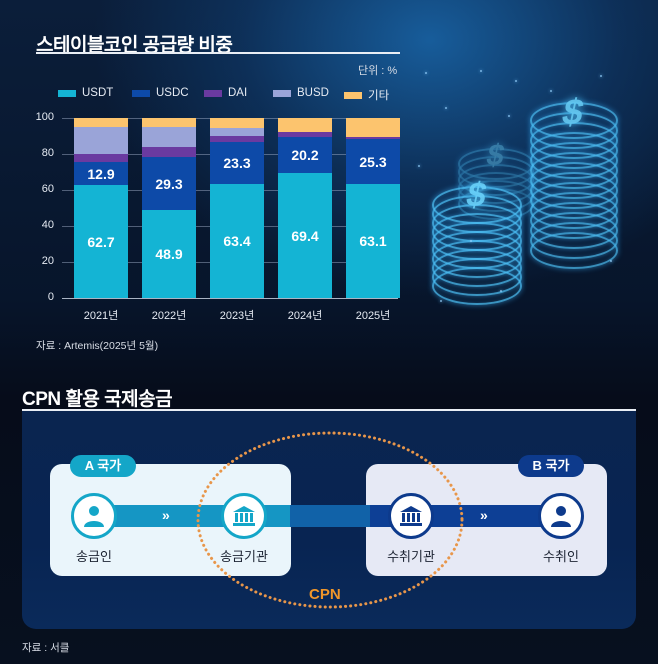 The height and width of the screenshot is (664, 658). What do you see at coordinates (237, 316) in the screenshot?
I see `x-tick-label: 2023년` at bounding box center [237, 316].